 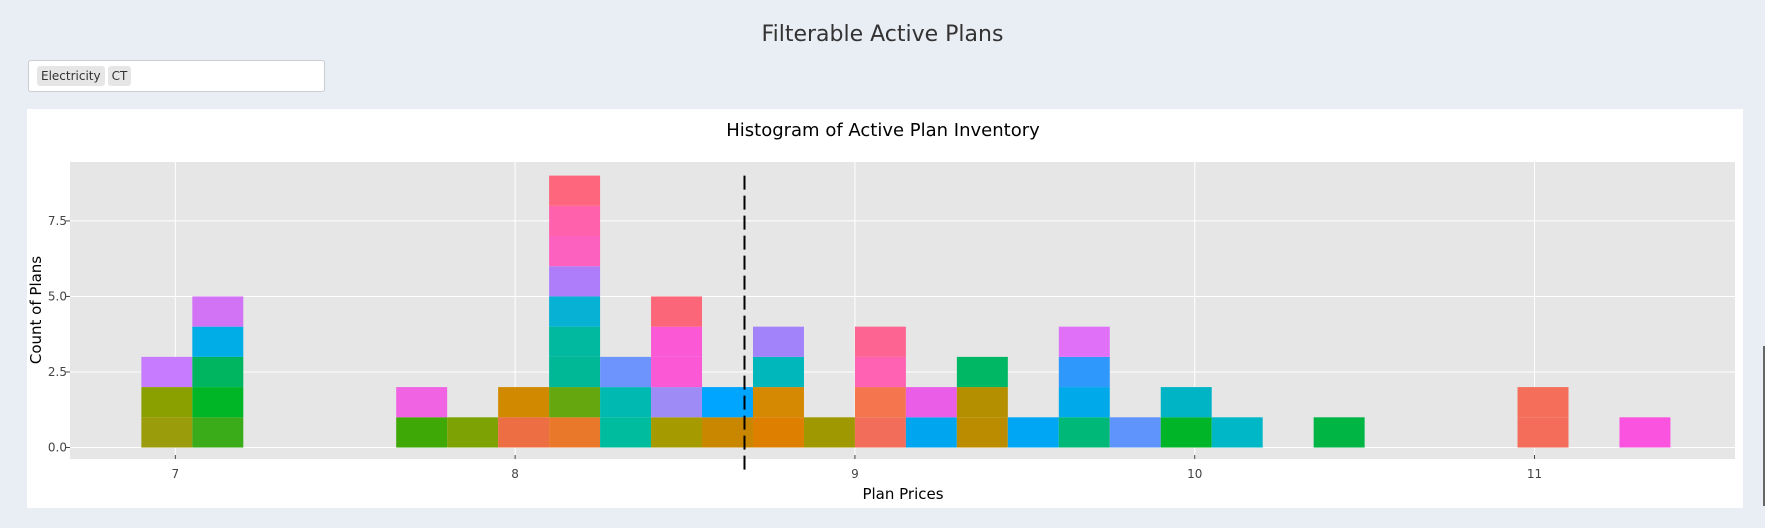 I want to click on y-tick-label: 0.0, so click(x=57, y=448).